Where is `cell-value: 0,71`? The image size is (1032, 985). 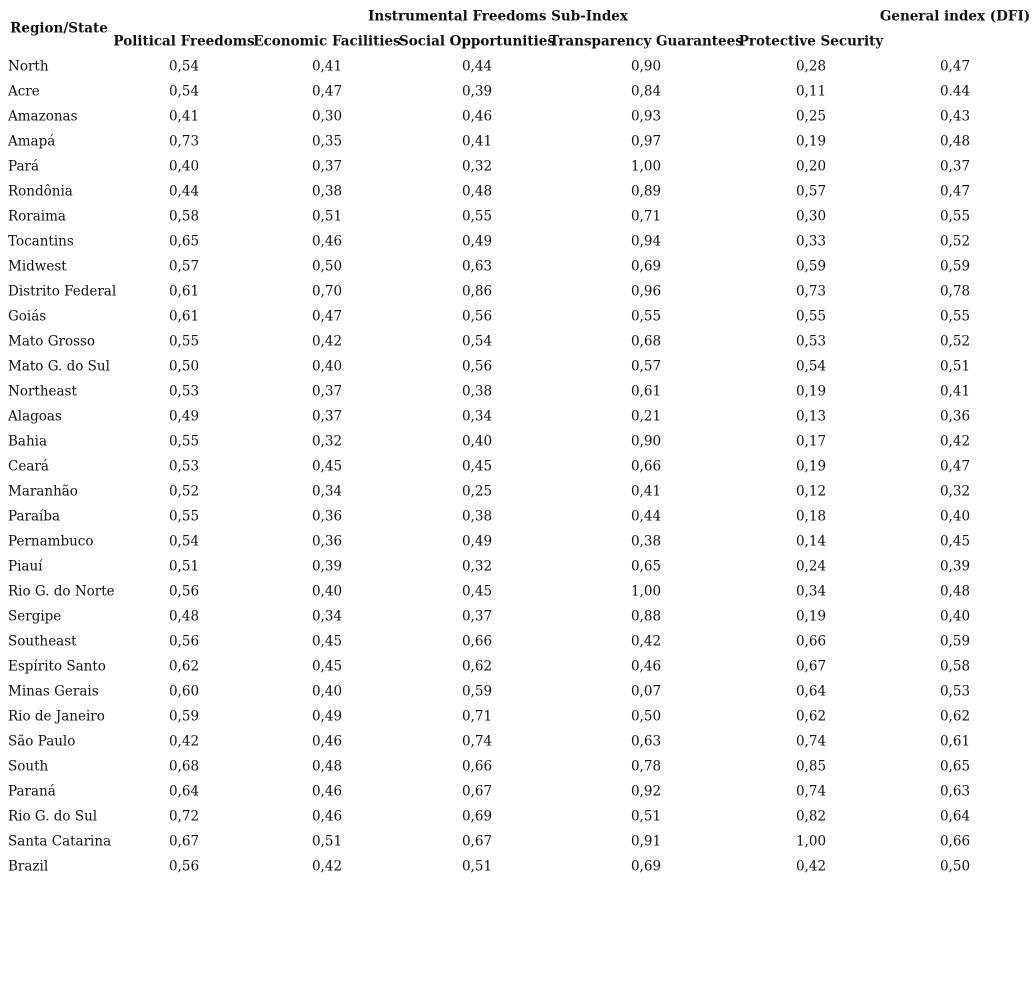 cell-value: 0,71 is located at coordinates (477, 717).